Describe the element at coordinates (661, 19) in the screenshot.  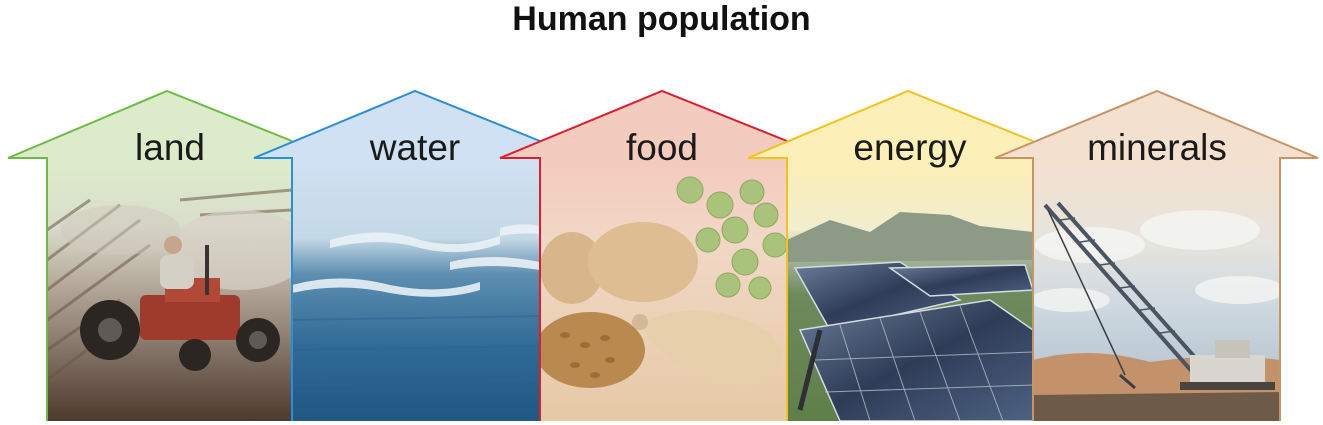
I see `page-title: Human population` at that location.